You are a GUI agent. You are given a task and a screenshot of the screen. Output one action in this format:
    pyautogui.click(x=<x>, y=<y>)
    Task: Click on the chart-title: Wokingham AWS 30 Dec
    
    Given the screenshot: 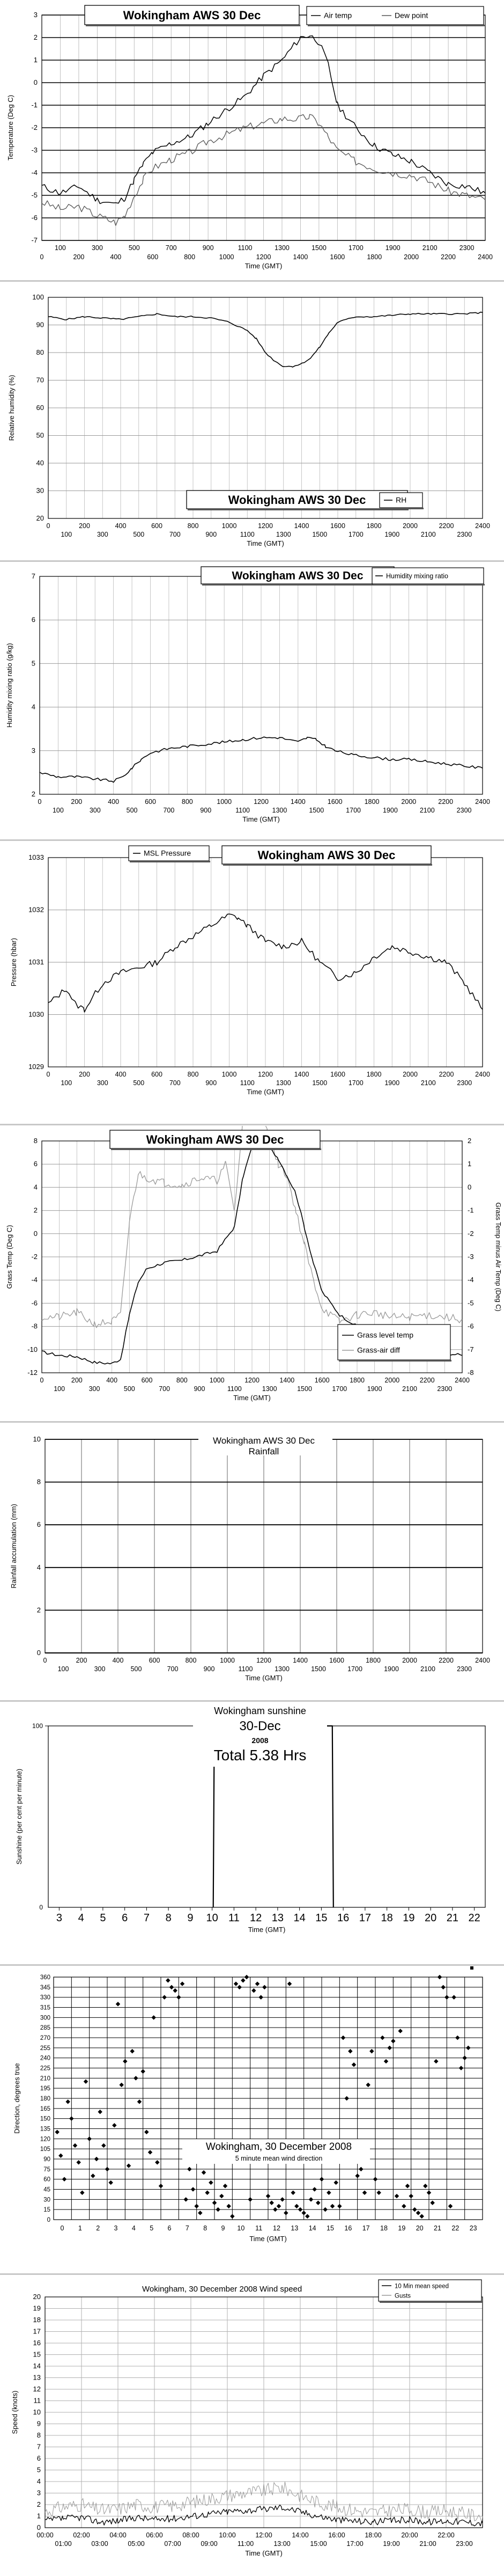 What is the action you would take?
    pyautogui.click(x=215, y=1139)
    